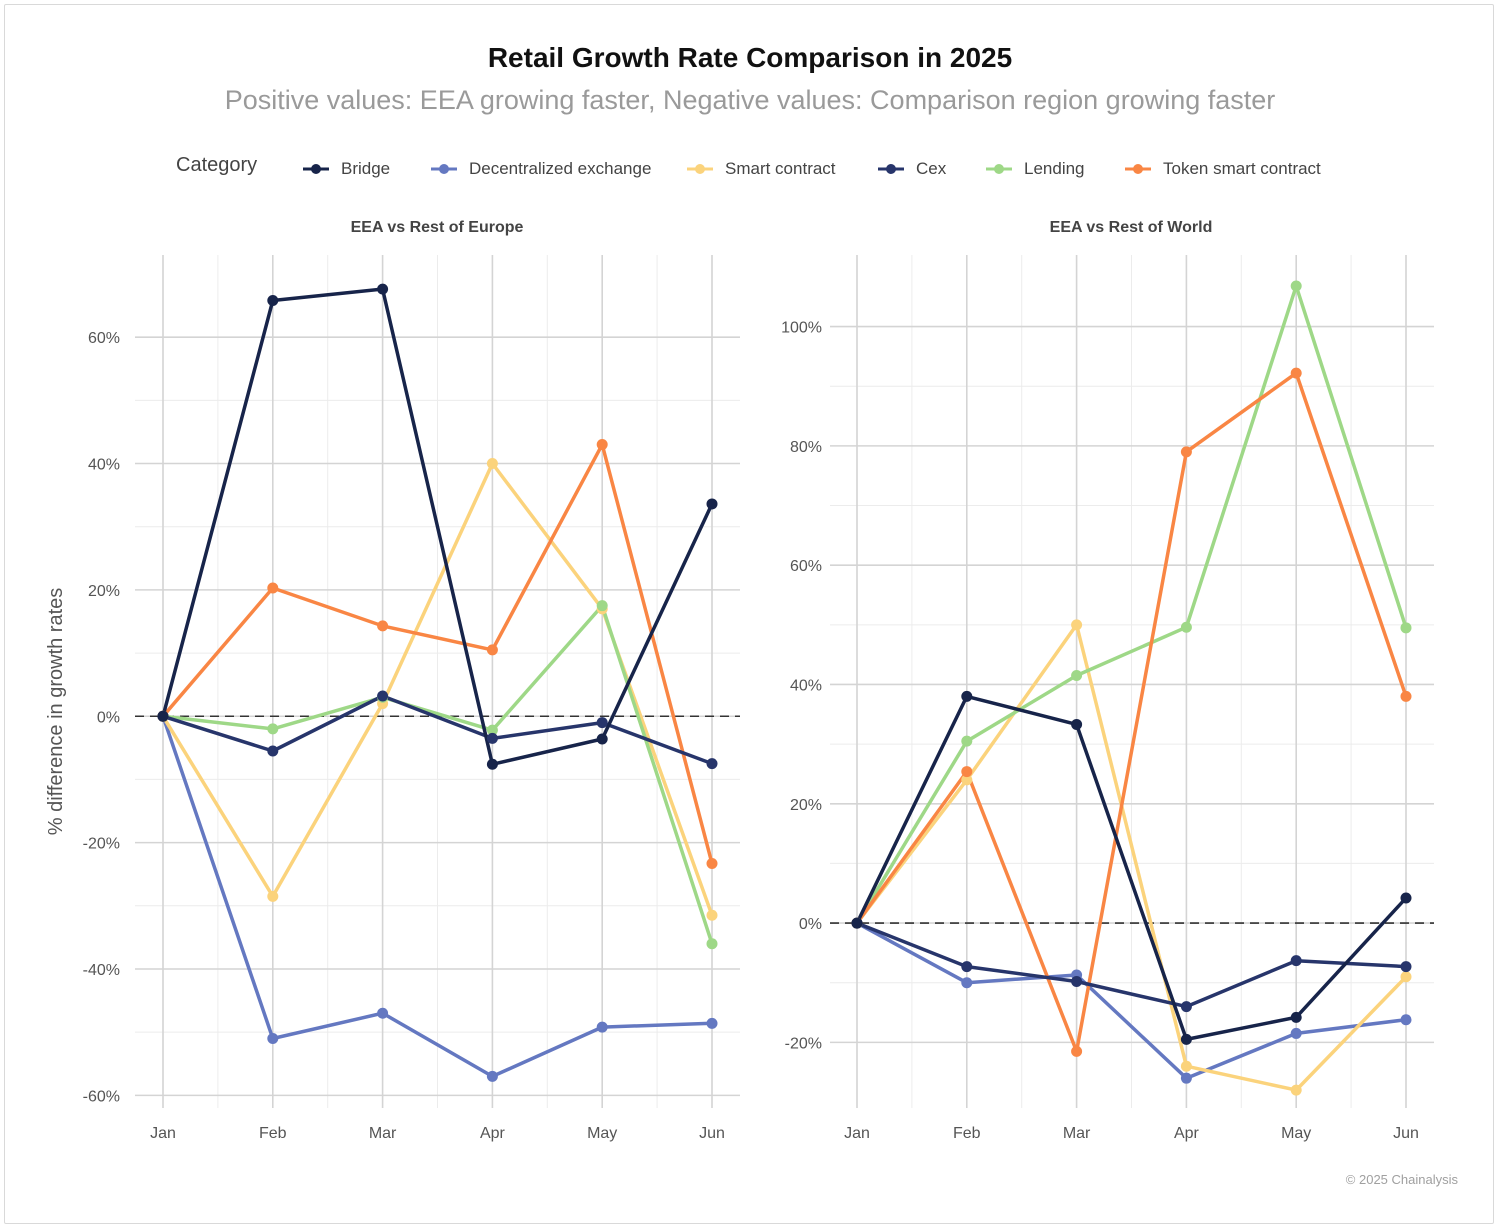  What do you see at coordinates (780, 168) in the screenshot?
I see `legend-label: Smart contract` at bounding box center [780, 168].